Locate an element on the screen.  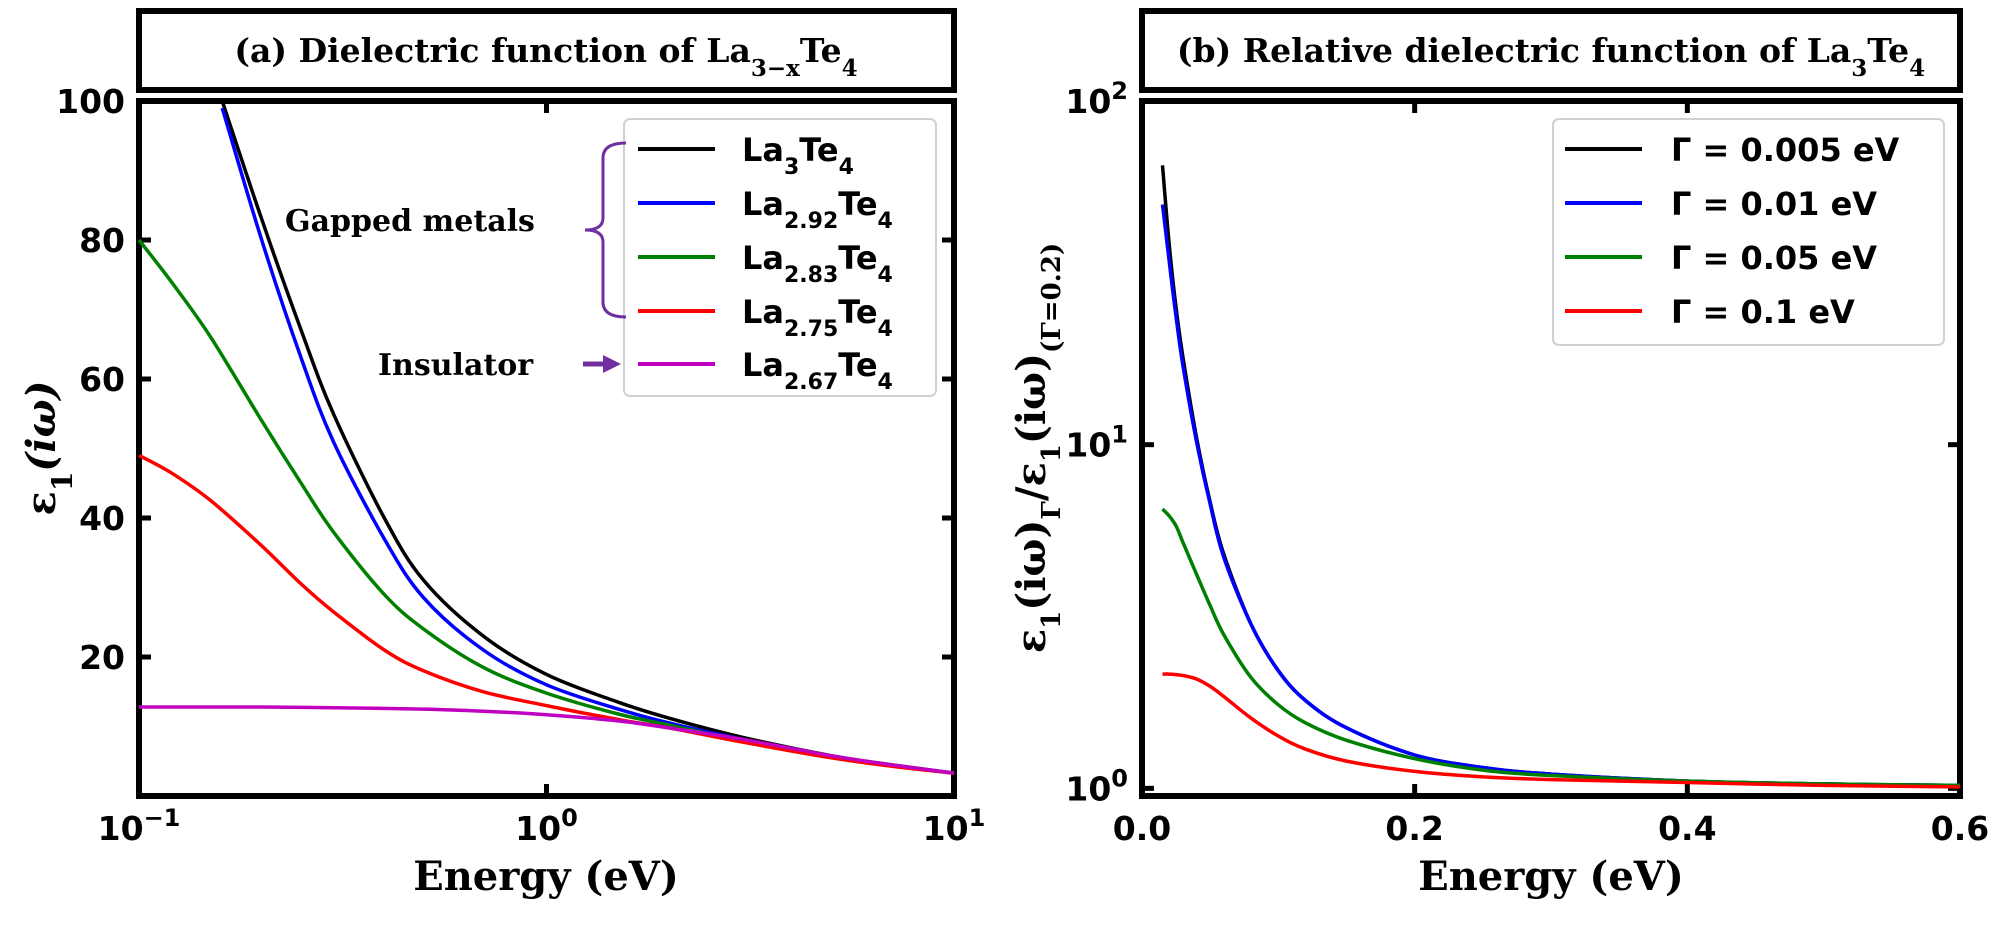
panel-a-ylabel: ε1(iω) is located at coordinates (48, 448).